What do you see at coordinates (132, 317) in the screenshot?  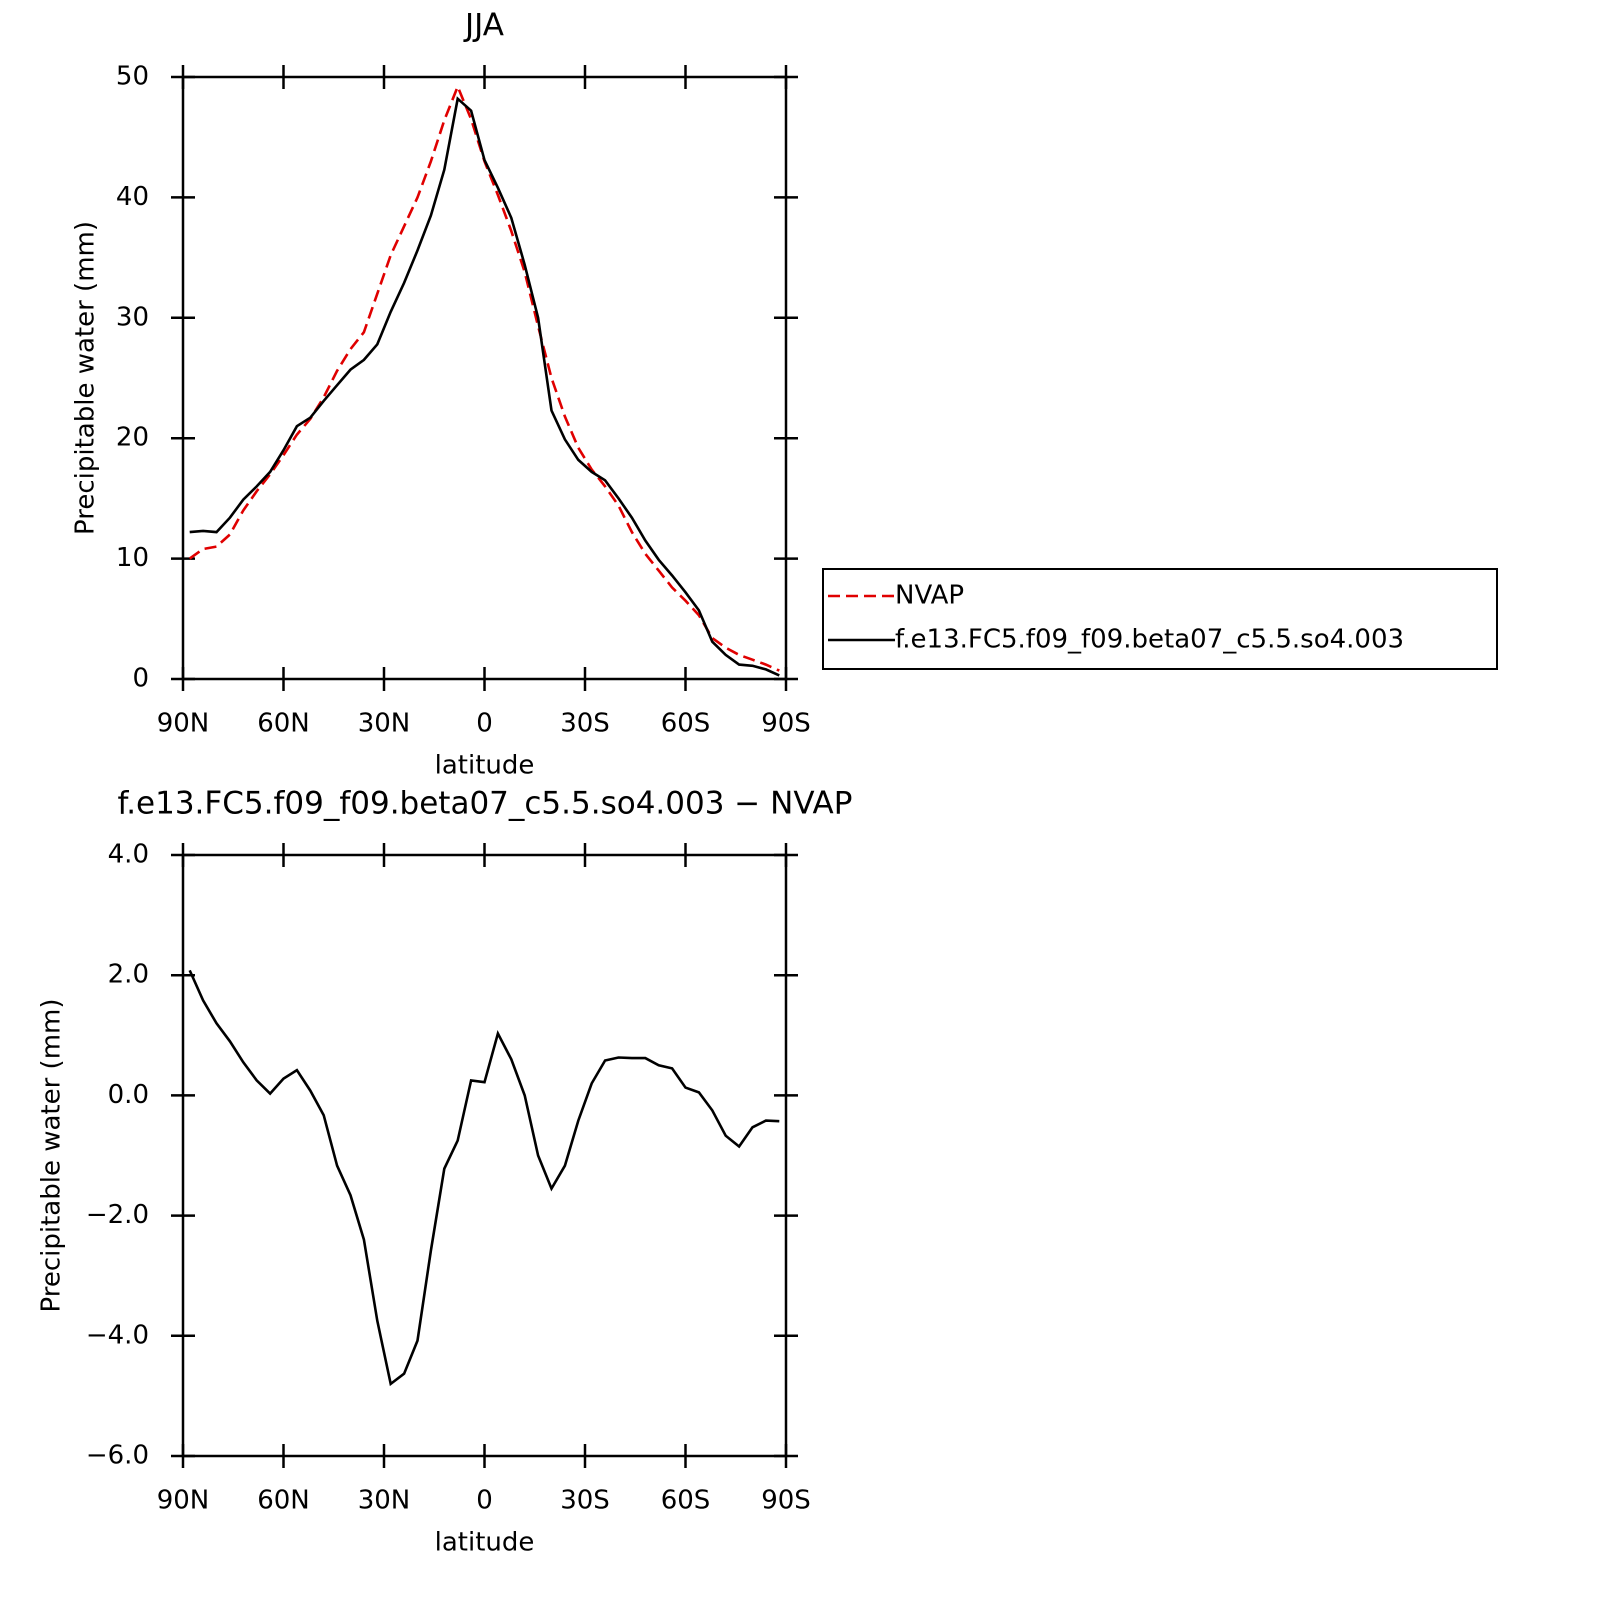 I see `y-tick-label: 30` at bounding box center [132, 317].